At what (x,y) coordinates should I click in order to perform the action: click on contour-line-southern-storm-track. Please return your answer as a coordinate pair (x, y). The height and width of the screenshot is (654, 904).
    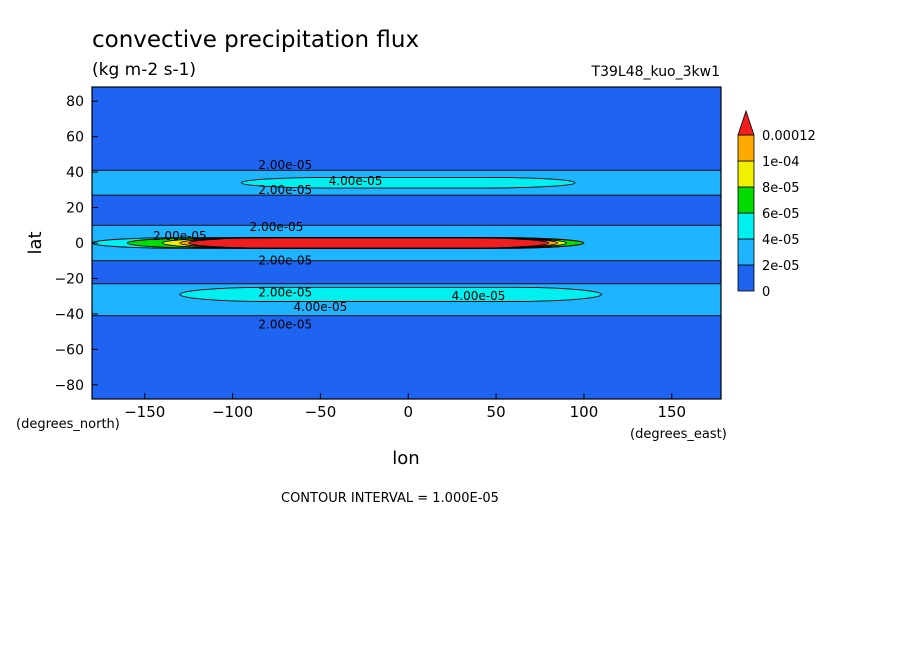
    Looking at the image, I should click on (390, 294).